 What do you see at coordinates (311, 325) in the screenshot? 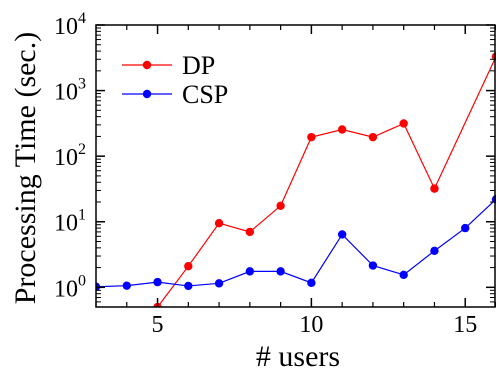
I see `x-tick-label: 10` at bounding box center [311, 325].